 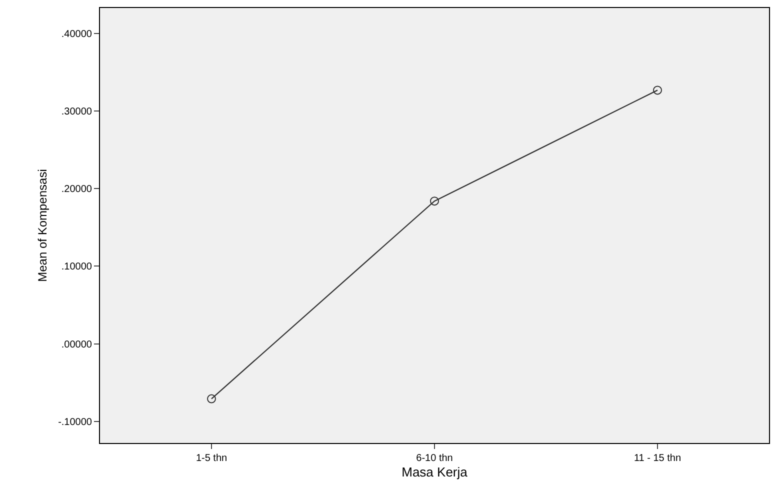 I want to click on y-tick-label: .10000, so click(x=76, y=267).